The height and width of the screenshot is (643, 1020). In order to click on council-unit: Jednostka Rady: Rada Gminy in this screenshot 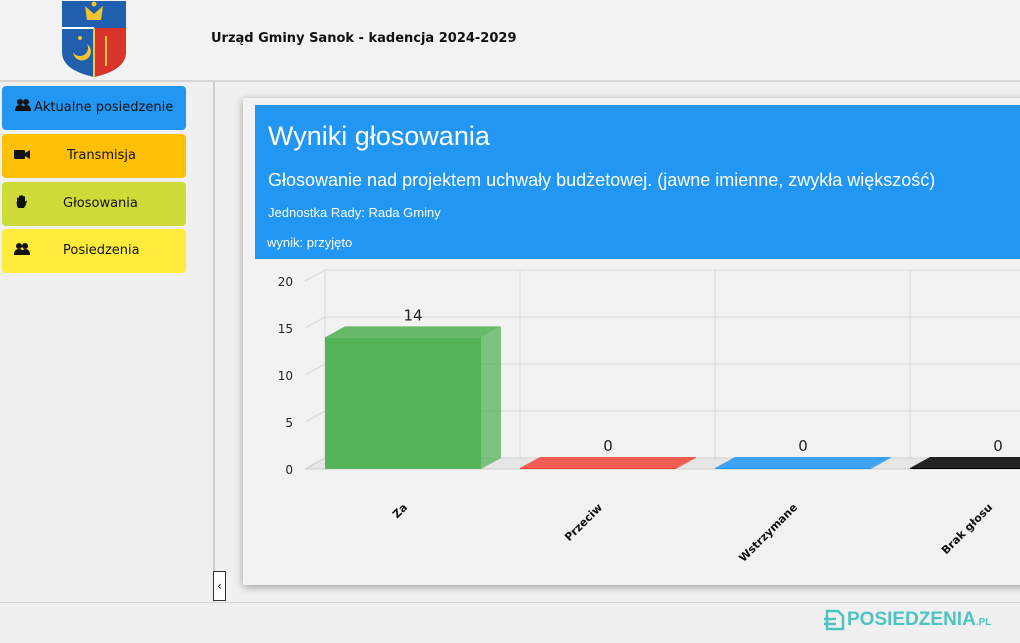, I will do `click(354, 212)`.